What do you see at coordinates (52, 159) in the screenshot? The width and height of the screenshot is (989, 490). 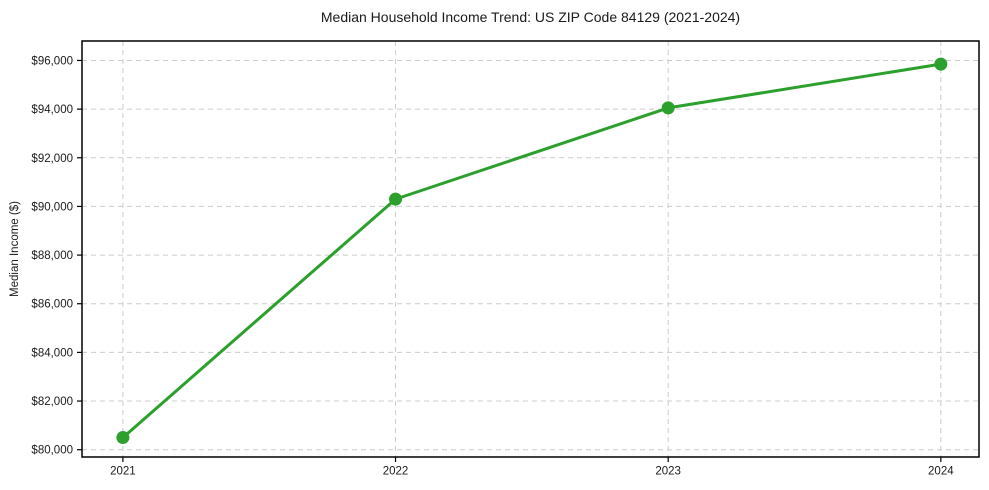 I see `y-tick-label: $92,000` at bounding box center [52, 159].